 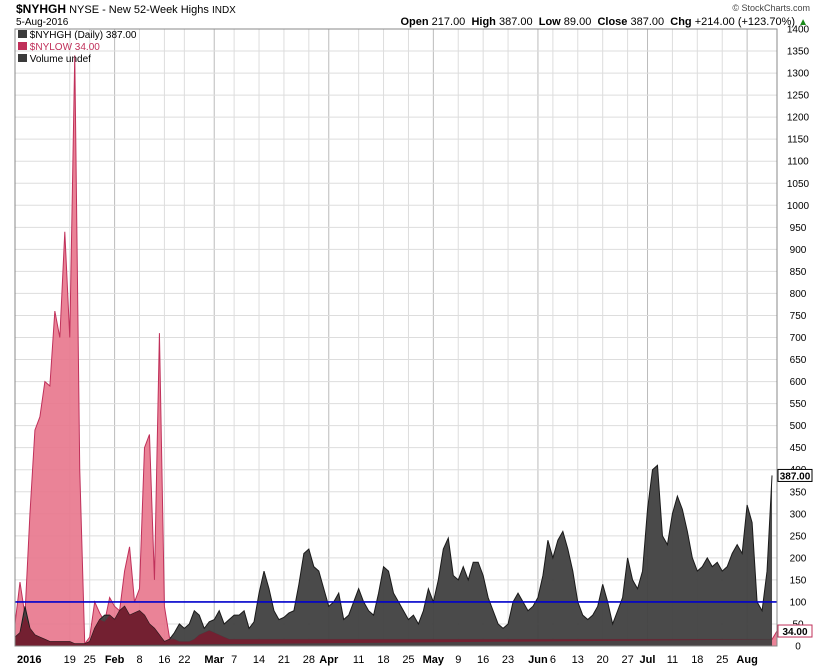 What do you see at coordinates (798, 272) in the screenshot?
I see `y-tick-label: 850` at bounding box center [798, 272].